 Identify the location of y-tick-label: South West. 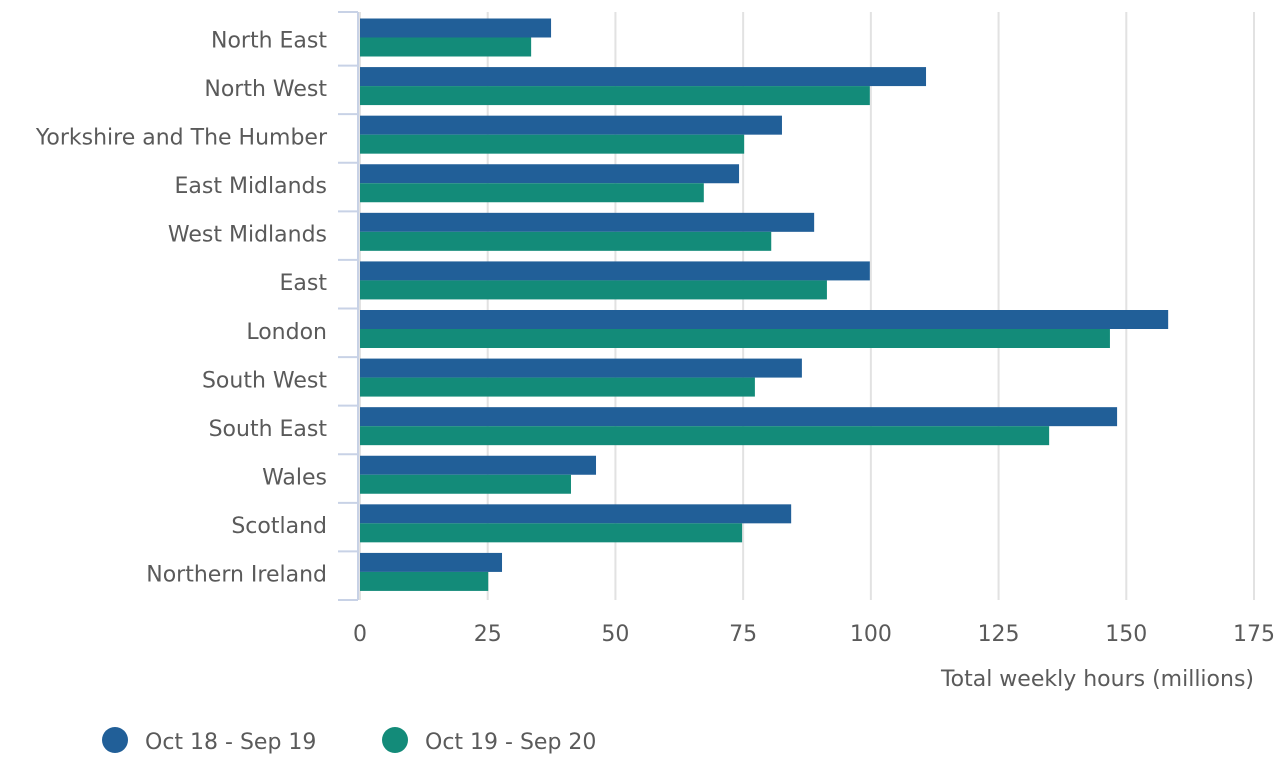
(264, 380).